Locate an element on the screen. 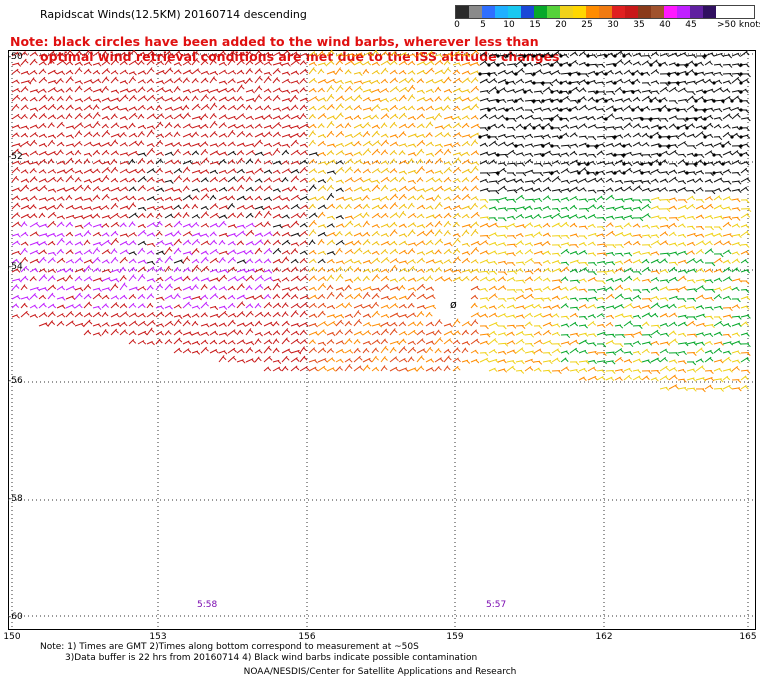 The height and width of the screenshot is (688, 760). legend-tick-1: 5 is located at coordinates (483, 25).